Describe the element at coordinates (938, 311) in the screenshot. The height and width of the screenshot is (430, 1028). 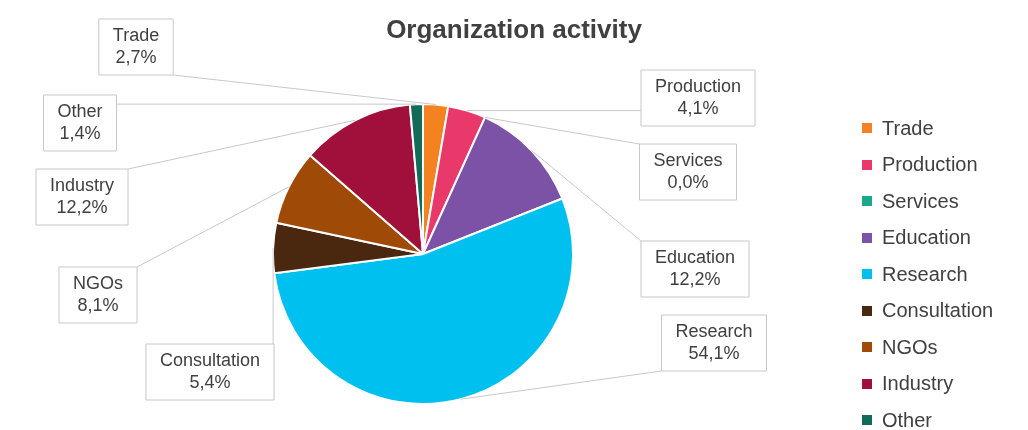
I see `legend-label: Consultation` at that location.